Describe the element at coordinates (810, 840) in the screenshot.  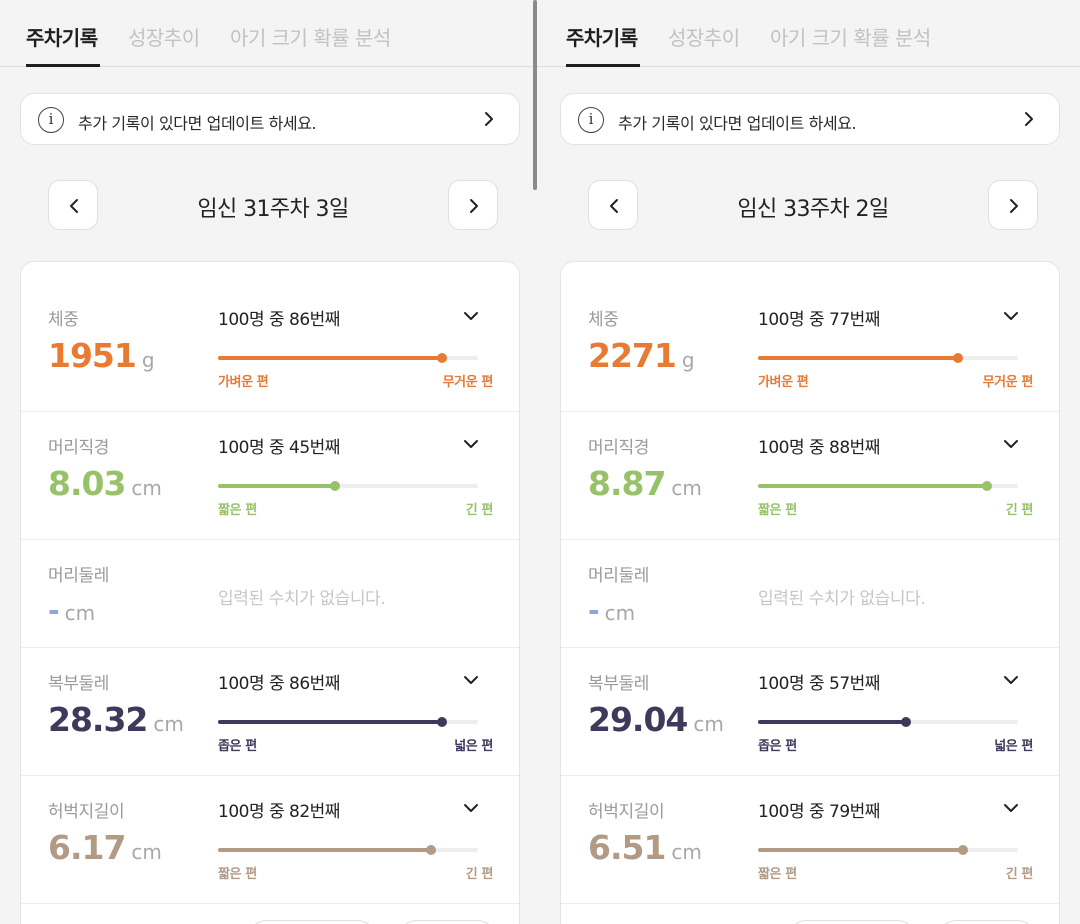
I see `metric-femur-length: 허벅지길이 6.51 cm 100명 중 79번째 짧은 편 긴 편` at that location.